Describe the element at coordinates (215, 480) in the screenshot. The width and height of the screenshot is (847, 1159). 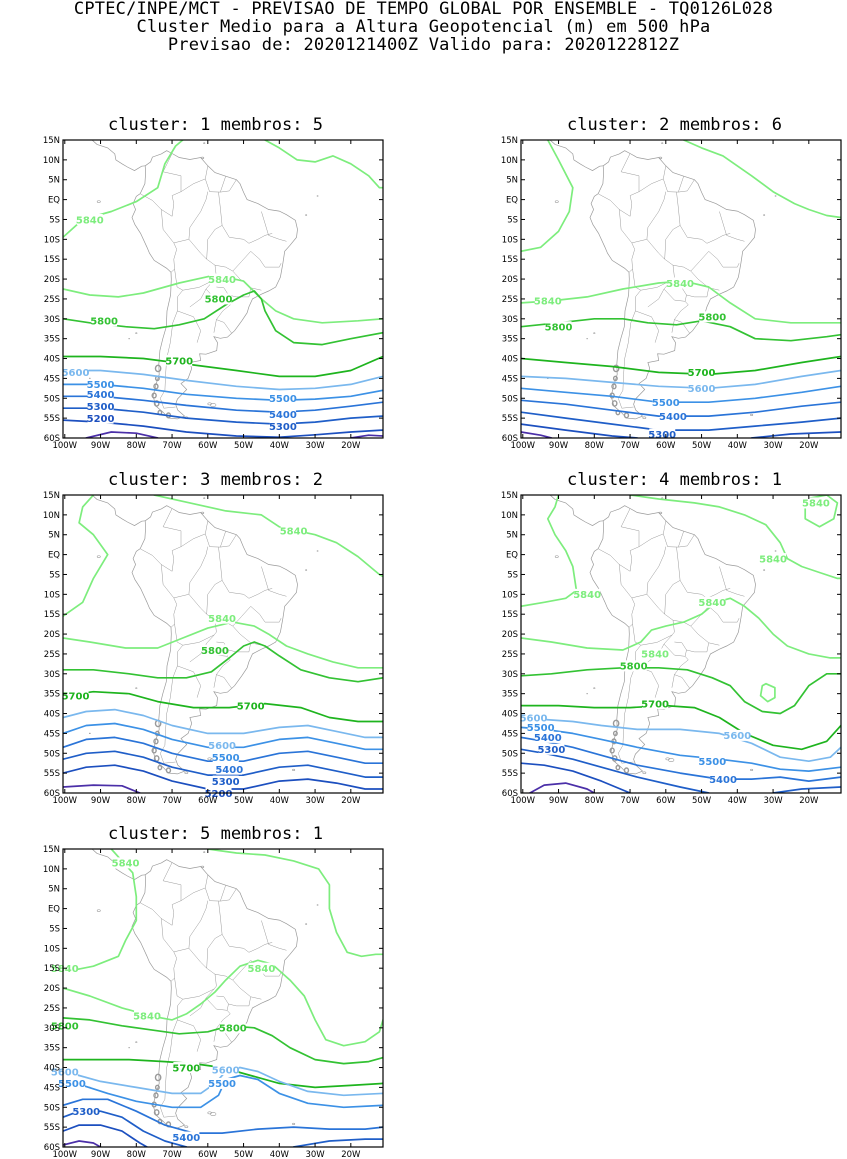
I see `panel-title-cluster-3: cluster: 3 membros: 2` at that location.